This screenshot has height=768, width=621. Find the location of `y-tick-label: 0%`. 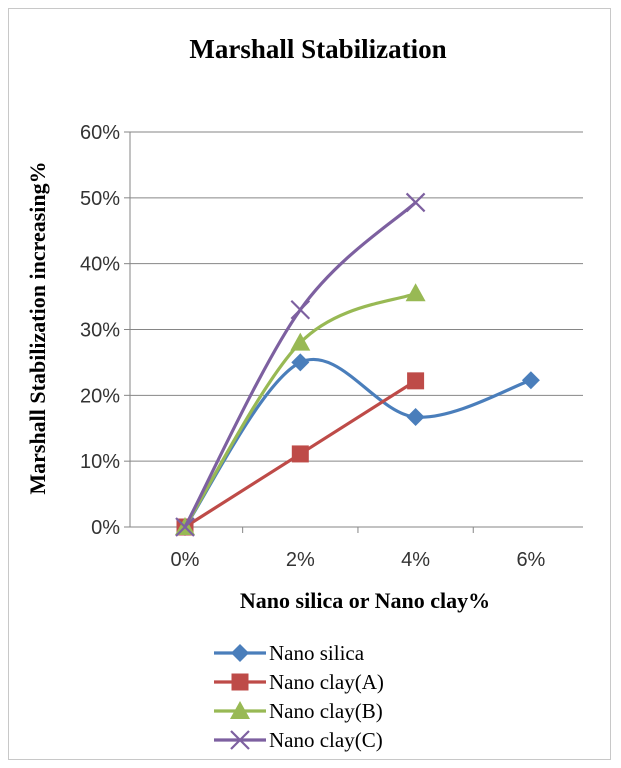

y-tick-label: 0% is located at coordinates (105, 528).